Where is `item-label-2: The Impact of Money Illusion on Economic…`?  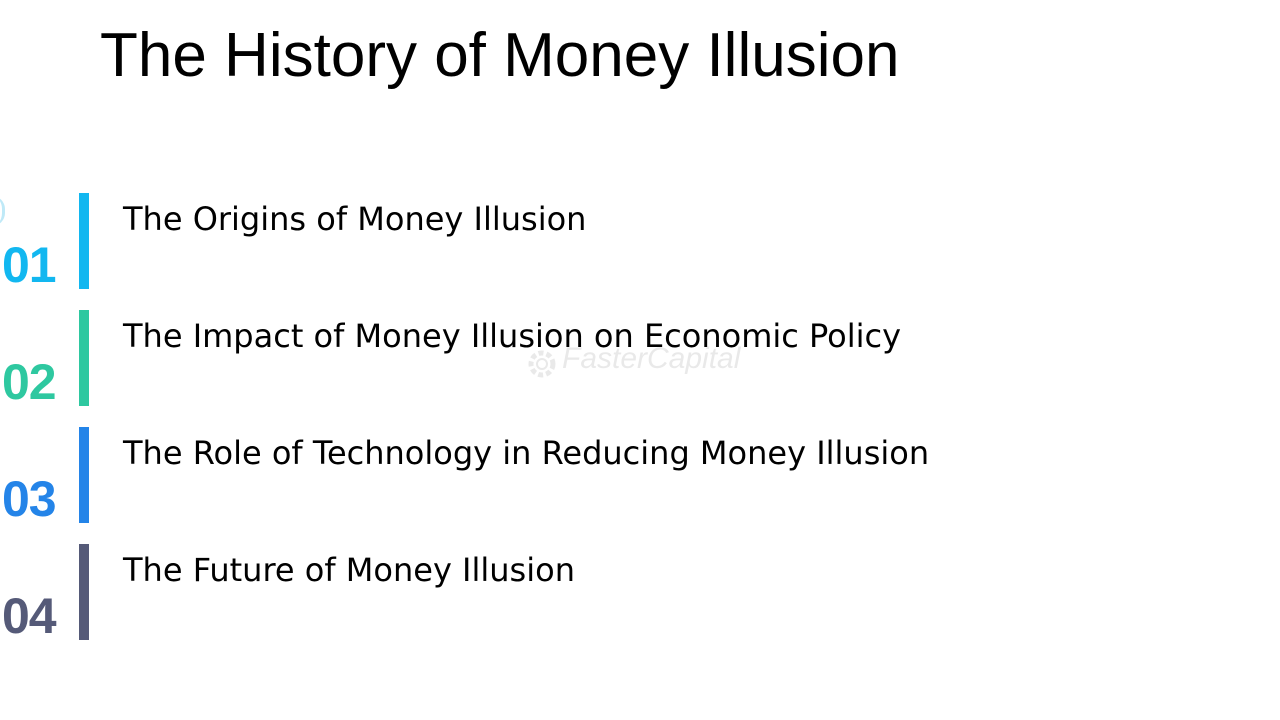 item-label-2: The Impact of Money Illusion on Economic… is located at coordinates (512, 336).